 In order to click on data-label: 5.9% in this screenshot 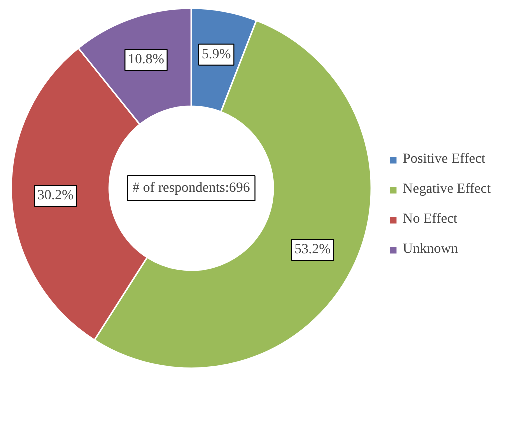, I will do `click(217, 54)`.